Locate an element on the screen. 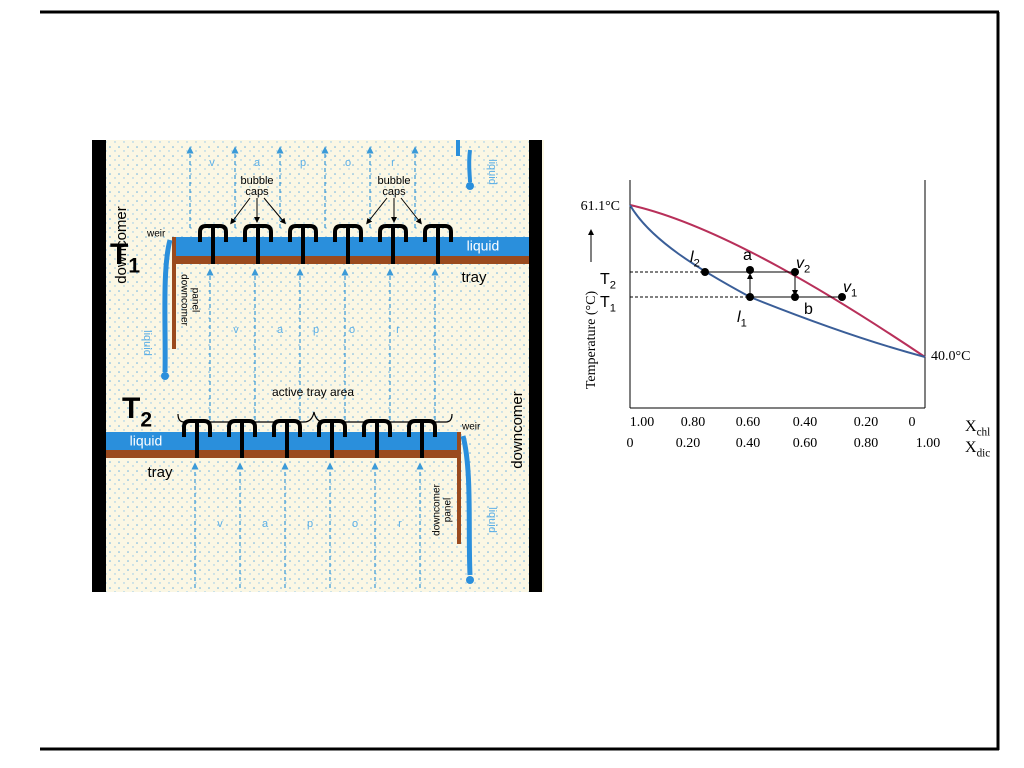 The height and width of the screenshot is (768, 1024). point-label: l2 is located at coordinates (695, 259).